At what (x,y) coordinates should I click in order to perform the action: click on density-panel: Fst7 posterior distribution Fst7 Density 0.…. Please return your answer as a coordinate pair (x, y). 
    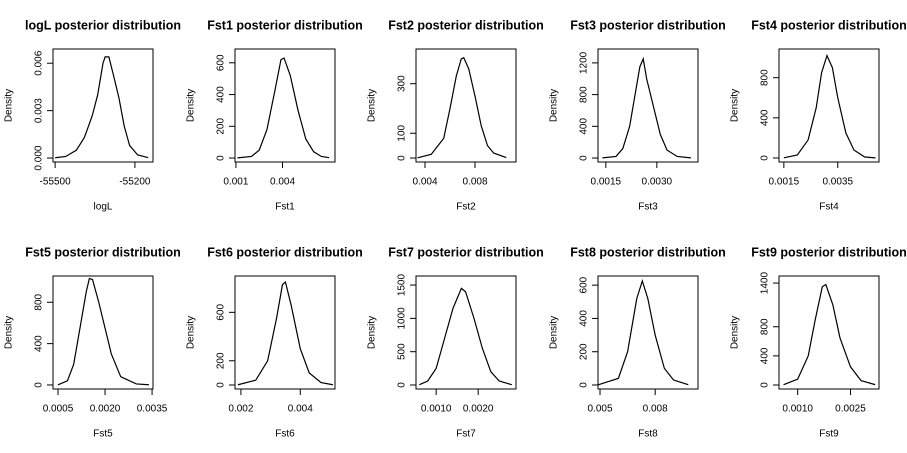
    Looking at the image, I should click on (455, 342).